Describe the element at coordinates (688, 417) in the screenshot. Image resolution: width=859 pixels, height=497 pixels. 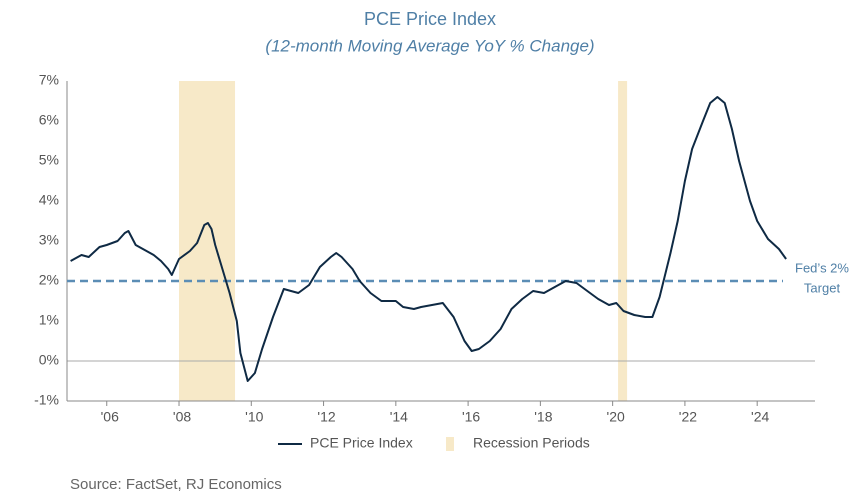
I see `x-tick-label: '22` at that location.